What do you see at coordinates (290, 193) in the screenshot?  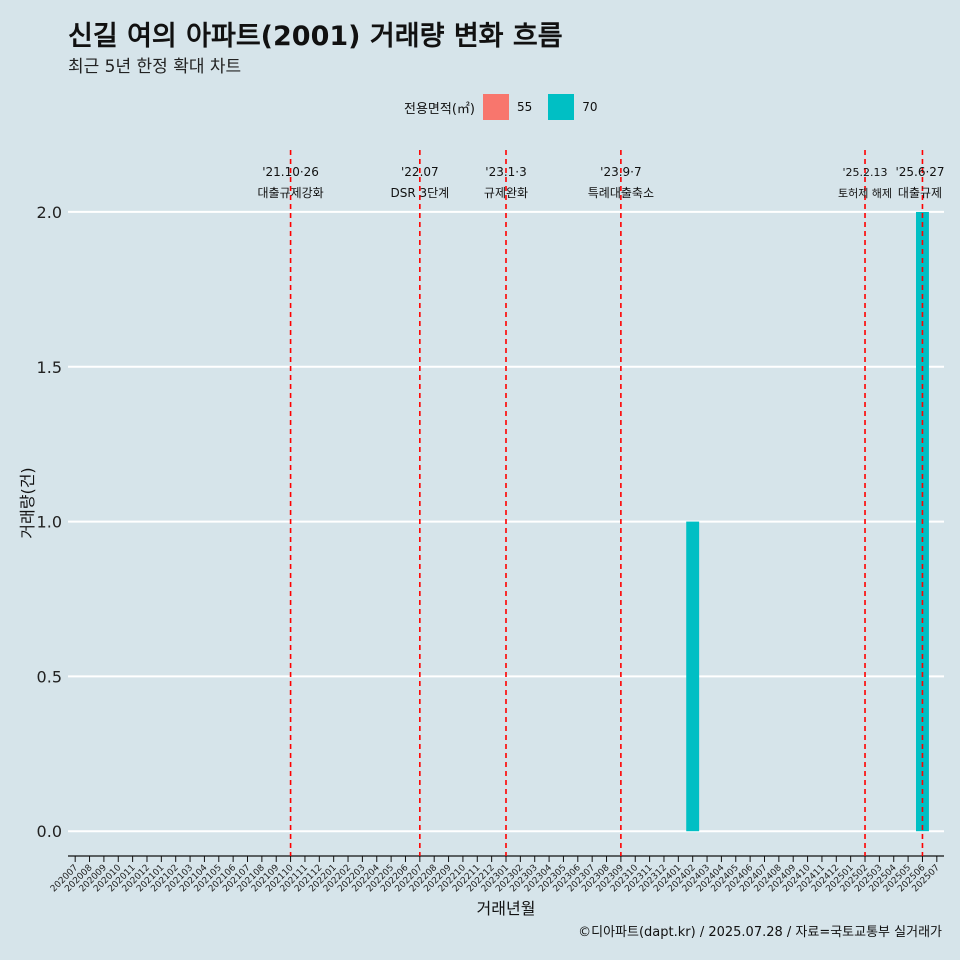 I see `event-label: 대출규제강화` at bounding box center [290, 193].